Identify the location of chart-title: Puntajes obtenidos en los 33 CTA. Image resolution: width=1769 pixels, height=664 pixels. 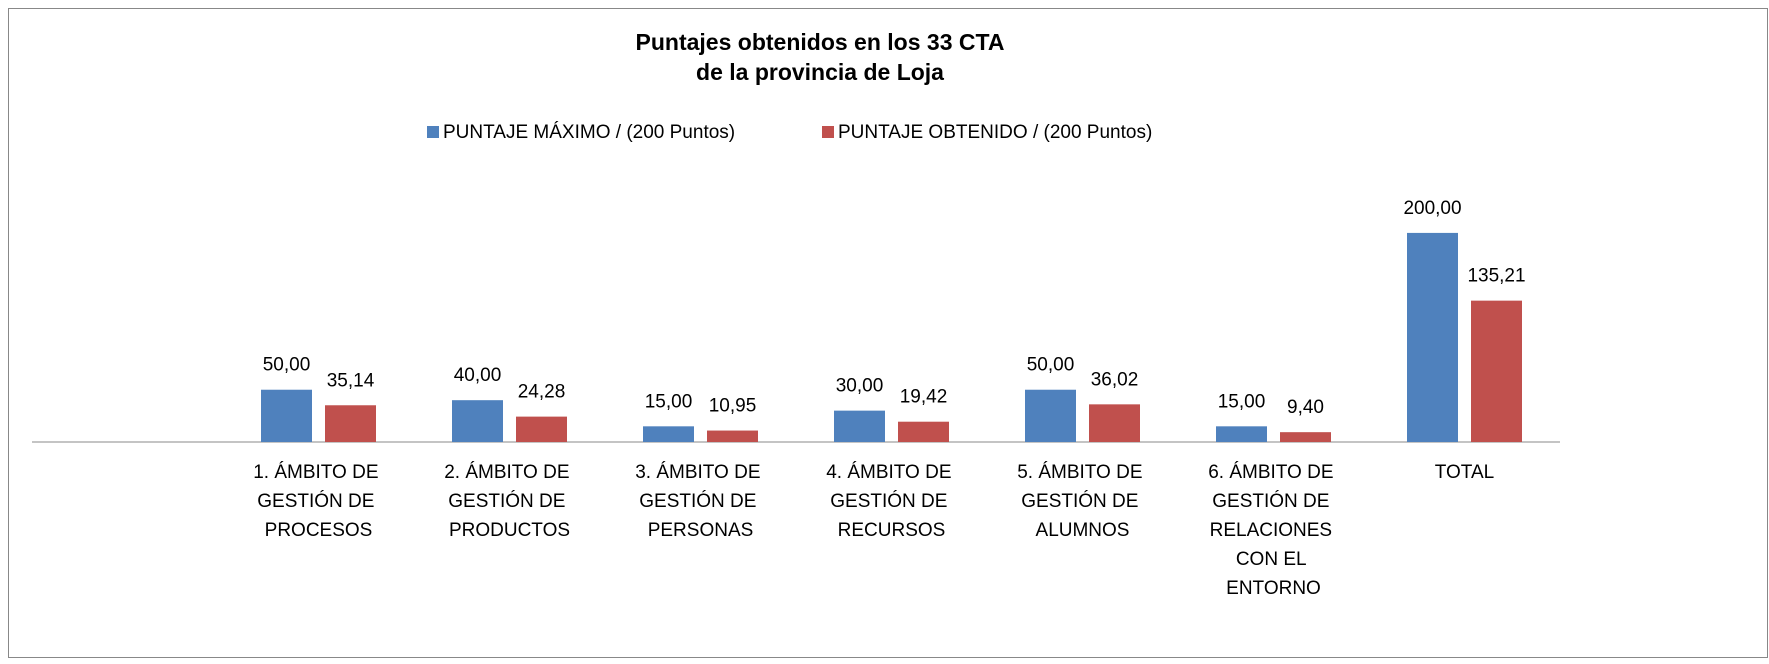
(820, 42).